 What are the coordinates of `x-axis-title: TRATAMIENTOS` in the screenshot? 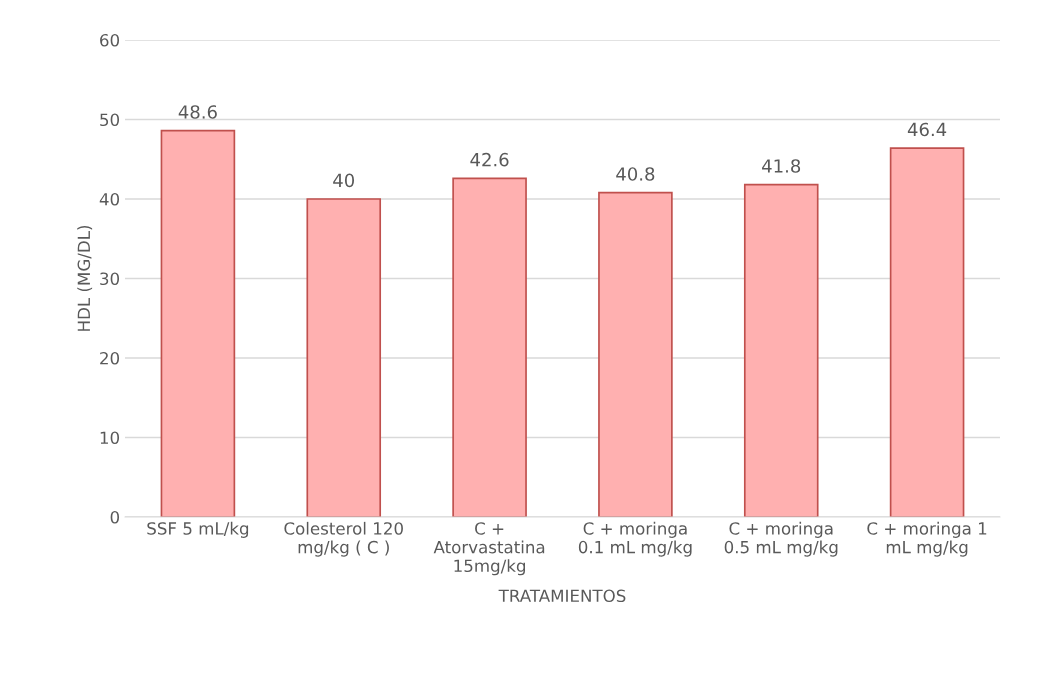 It's located at (562, 596).